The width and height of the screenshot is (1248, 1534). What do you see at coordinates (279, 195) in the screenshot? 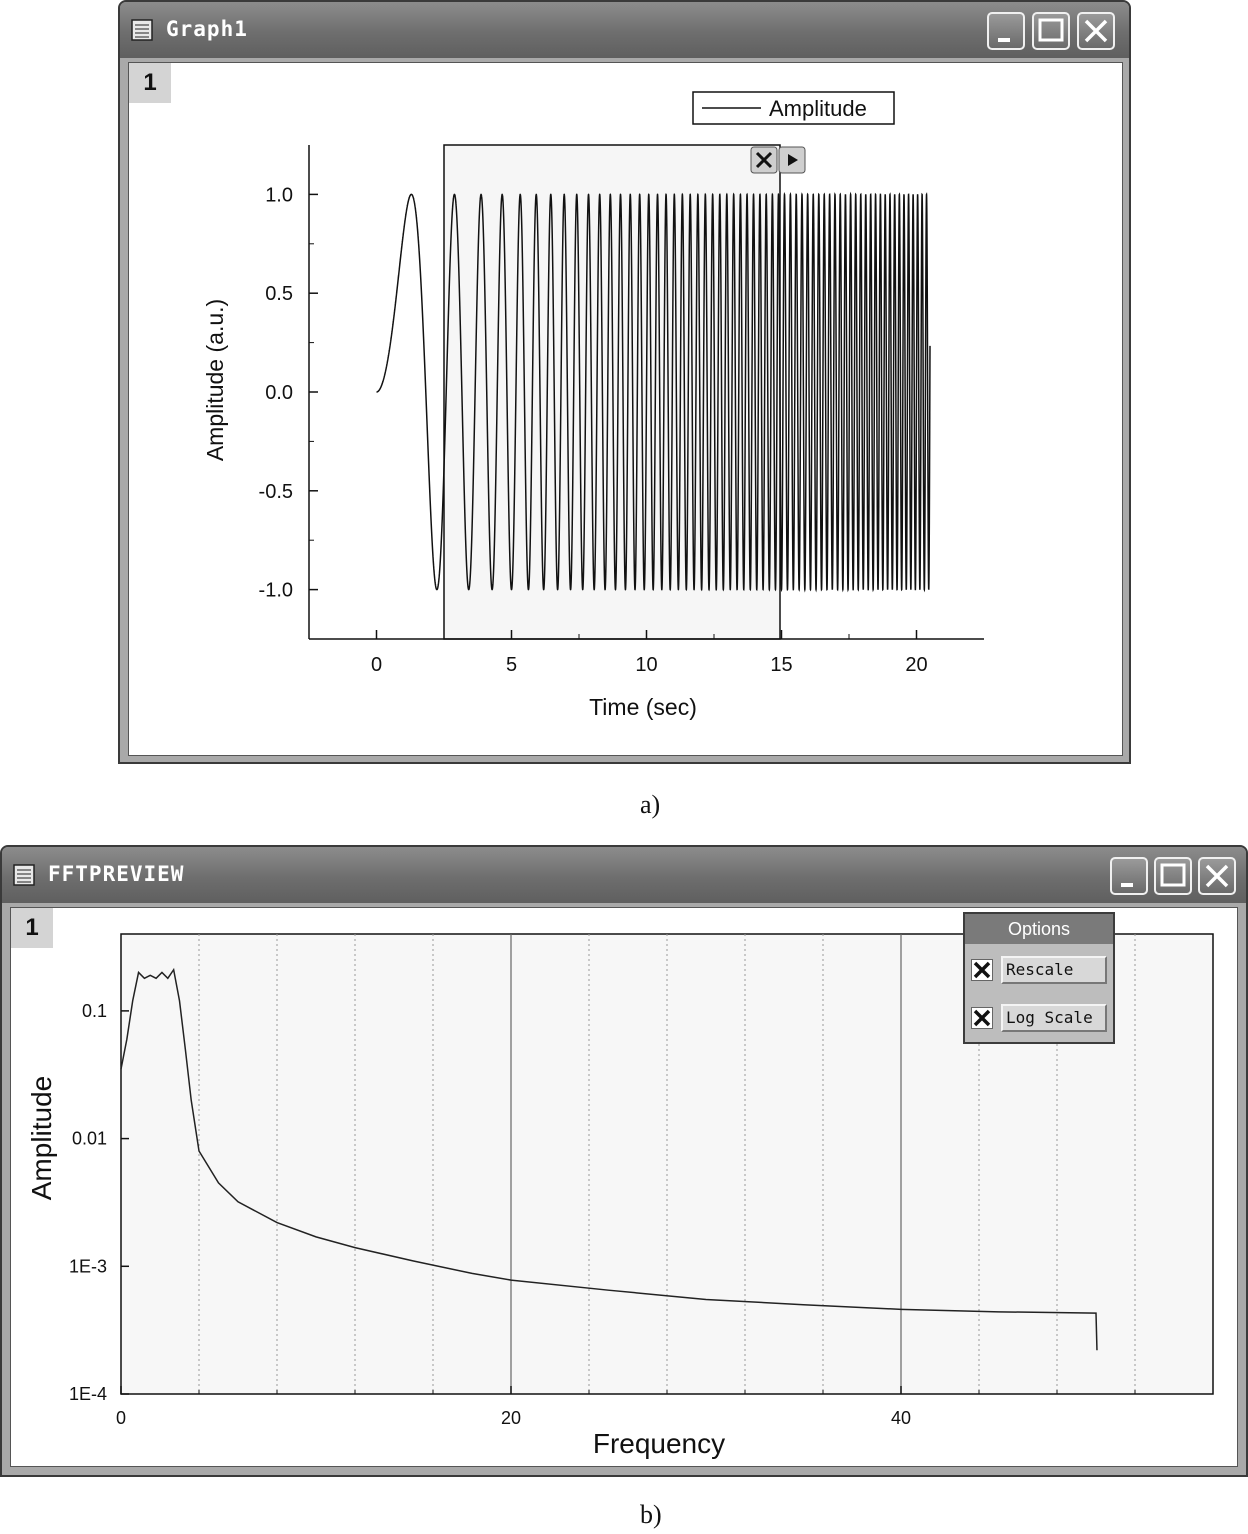
I see `y-tick-label: 1.0` at bounding box center [279, 195].